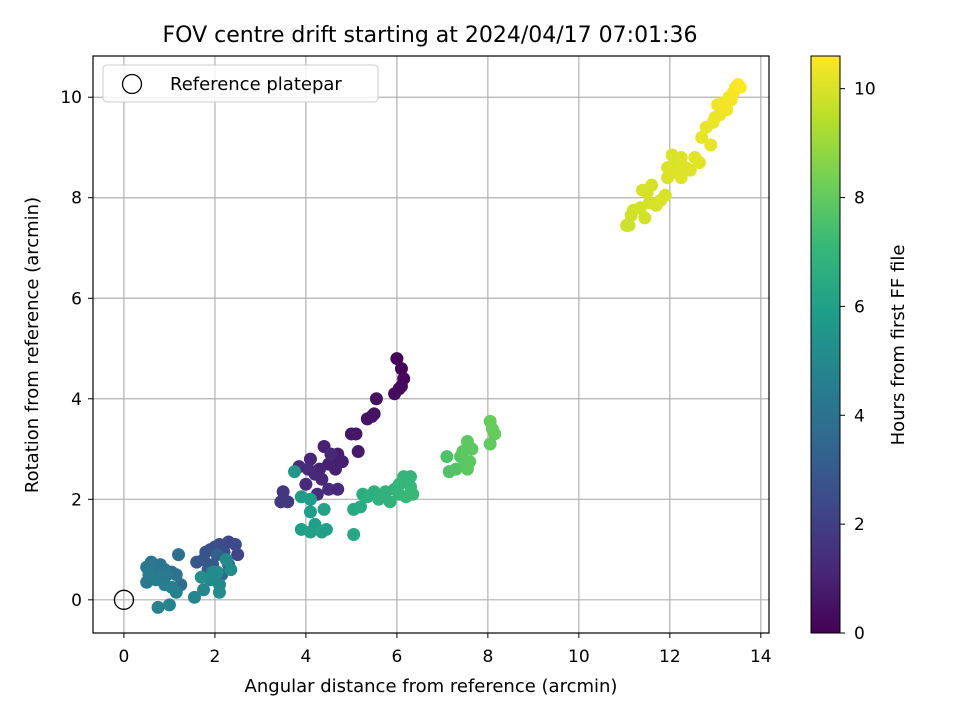 The width and height of the screenshot is (960, 720). Describe the element at coordinates (859, 525) in the screenshot. I see `colorbar-tick-label: 2` at that location.